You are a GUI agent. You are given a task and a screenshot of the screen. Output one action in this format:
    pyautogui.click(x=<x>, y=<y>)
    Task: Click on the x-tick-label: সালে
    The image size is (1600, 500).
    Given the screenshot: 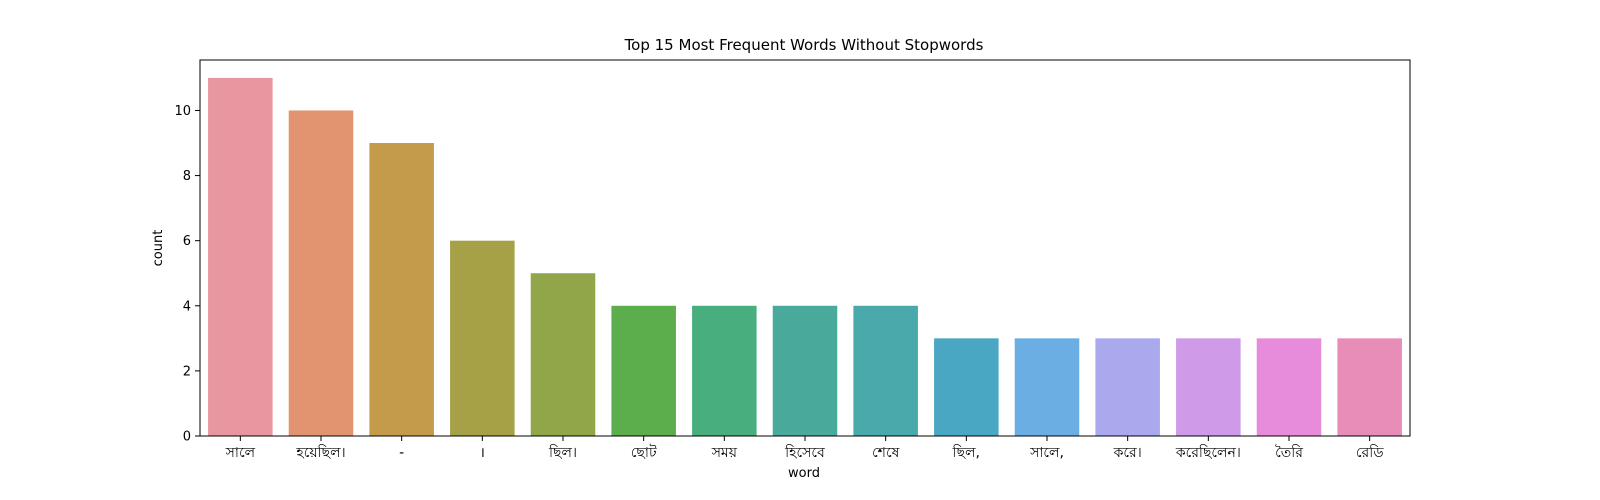 What is the action you would take?
    pyautogui.click(x=240, y=453)
    